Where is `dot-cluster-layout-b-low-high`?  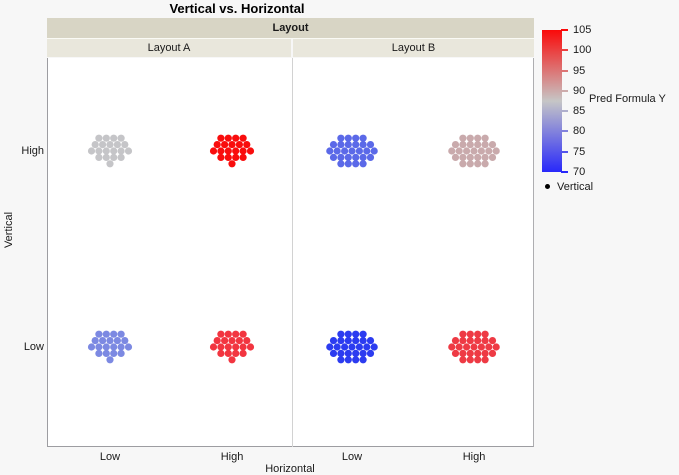 dot-cluster-layout-b-low-high is located at coordinates (352, 151).